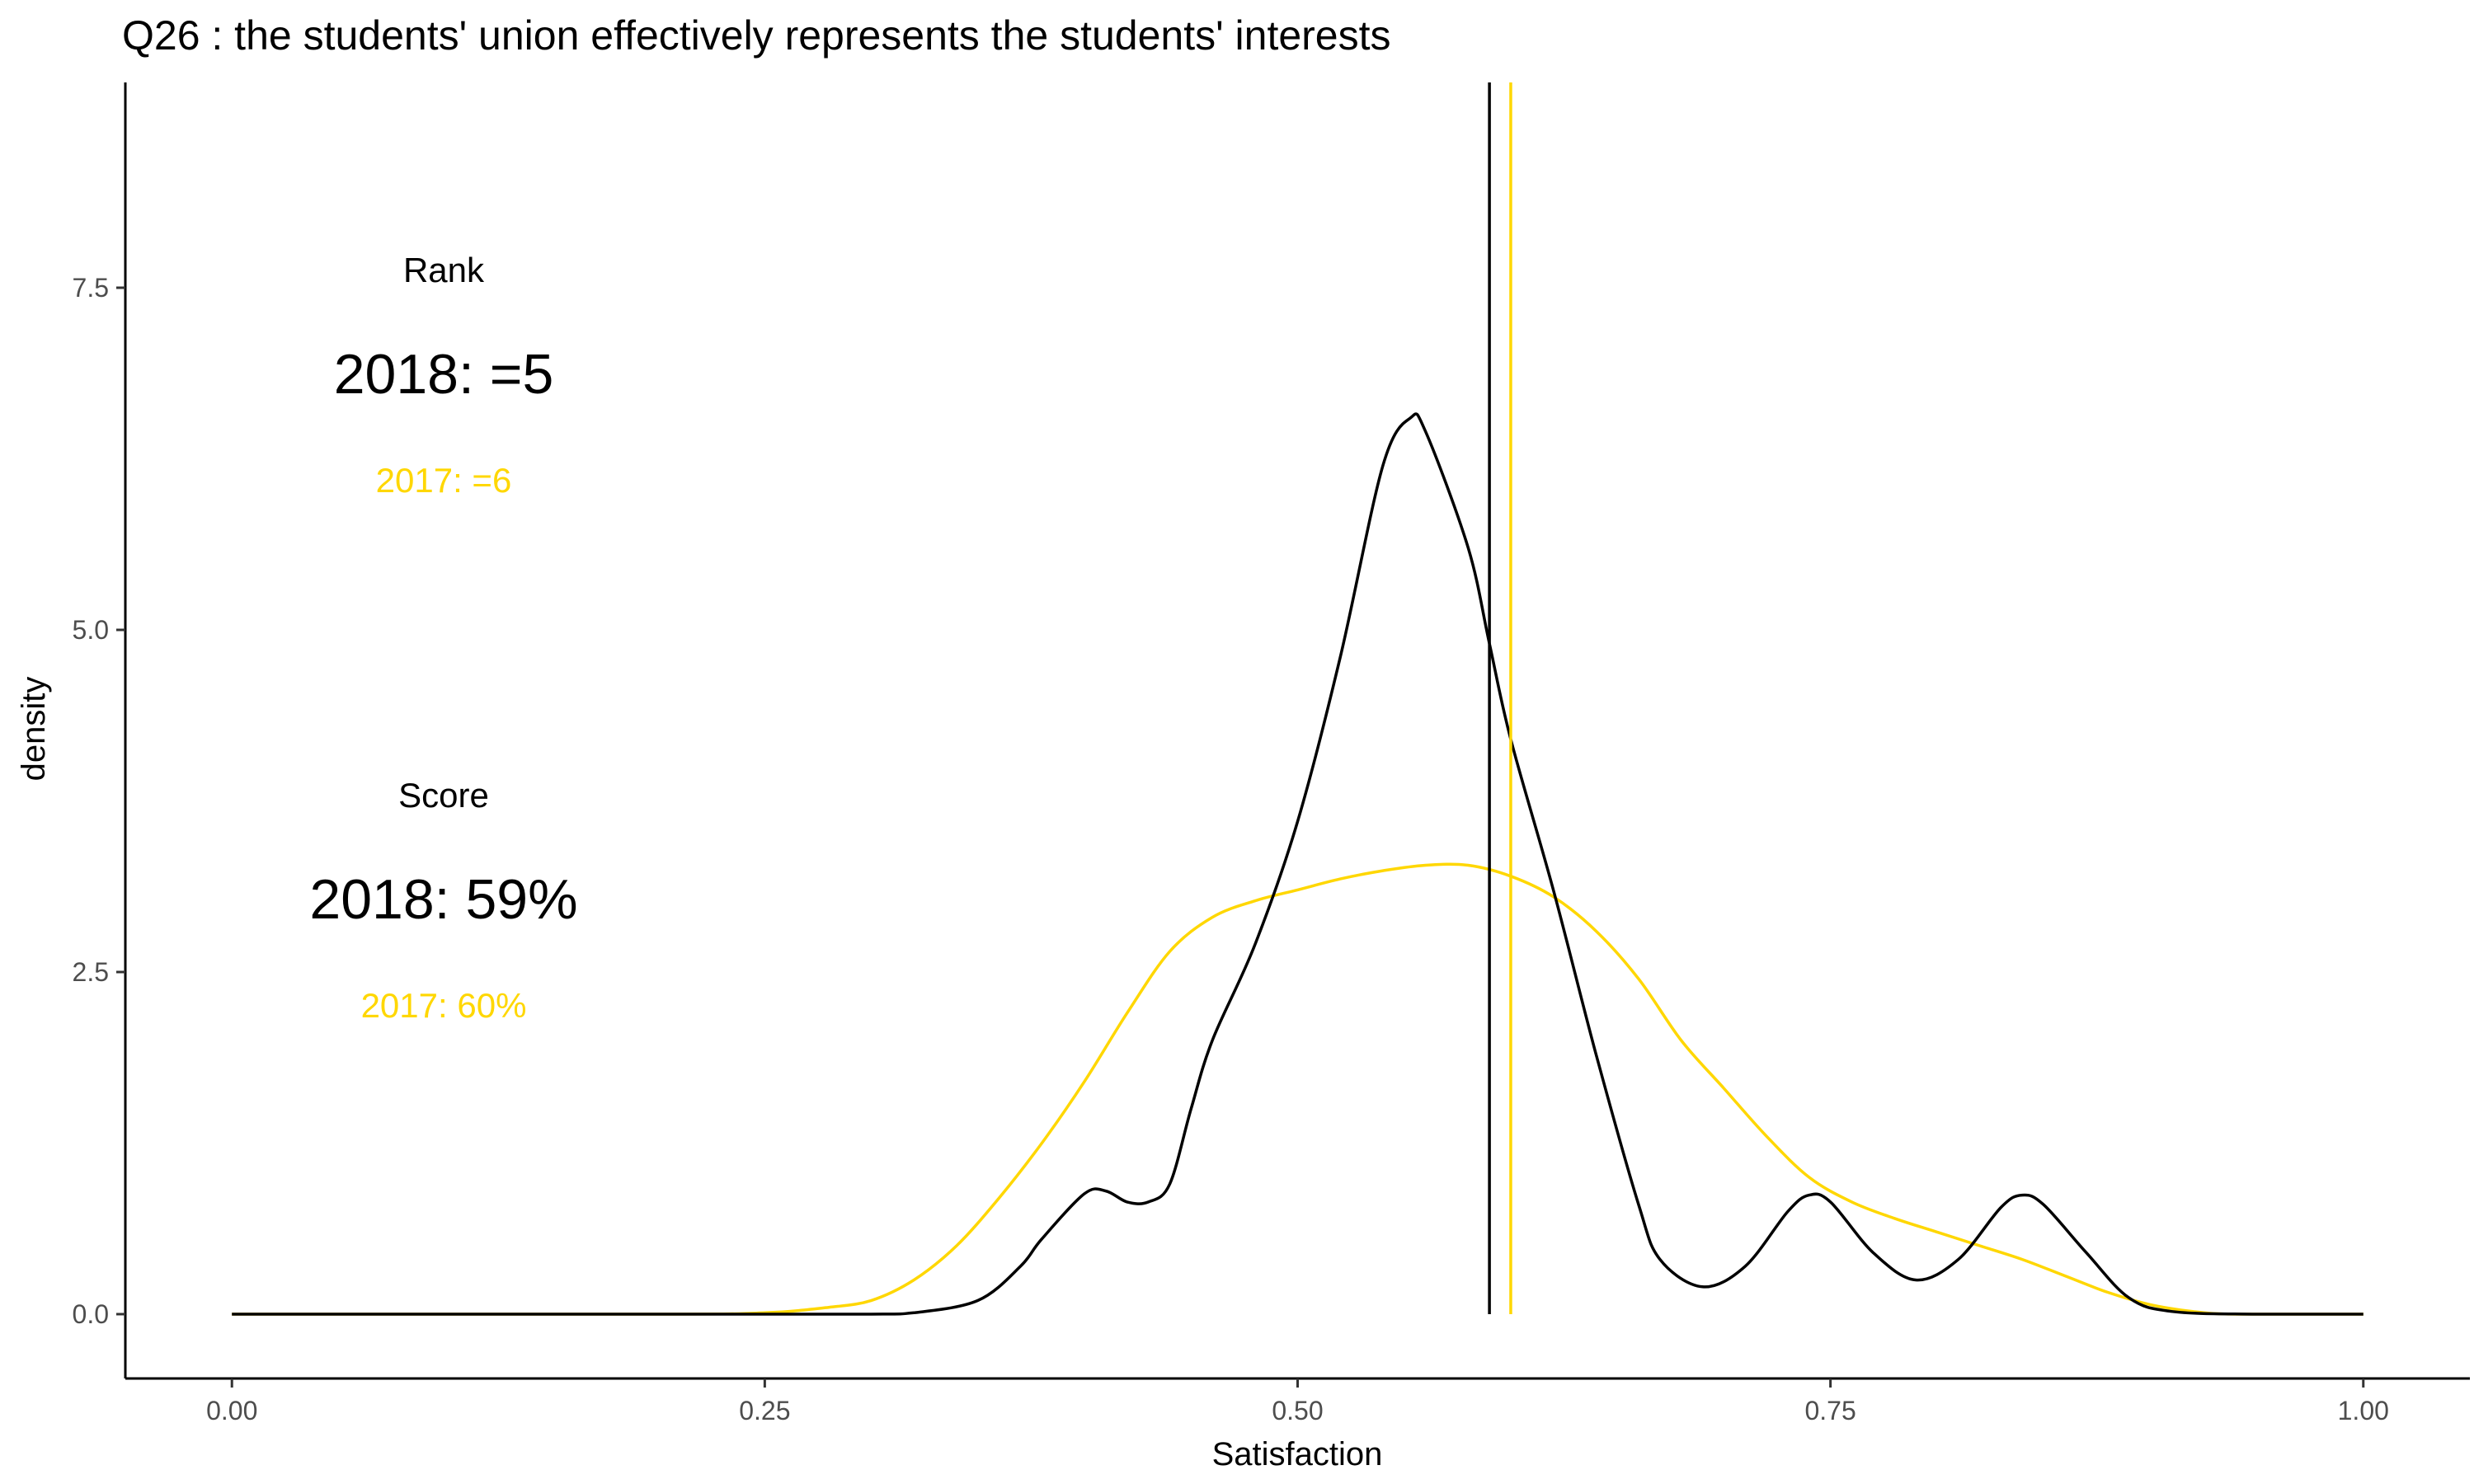 The height and width of the screenshot is (1484, 2474). What do you see at coordinates (444, 1006) in the screenshot?
I see `score-2017: 2017: 60%` at bounding box center [444, 1006].